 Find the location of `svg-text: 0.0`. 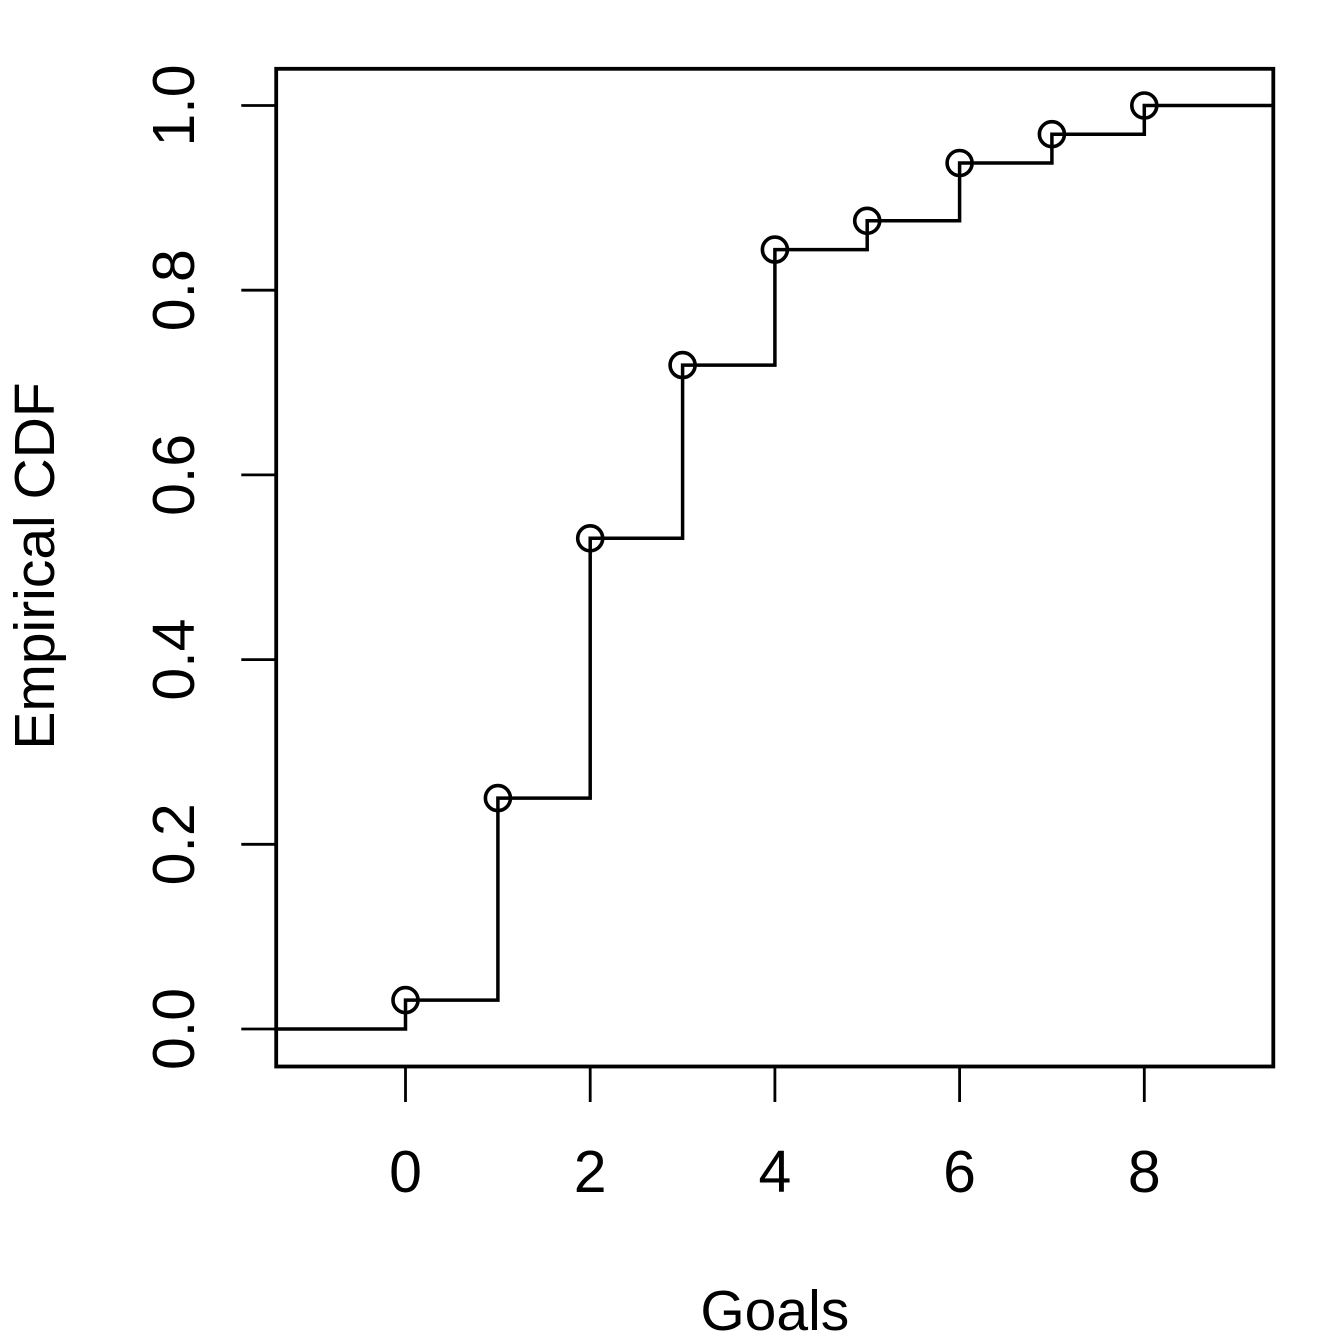

svg-text: 0.0 is located at coordinates (174, 1029).